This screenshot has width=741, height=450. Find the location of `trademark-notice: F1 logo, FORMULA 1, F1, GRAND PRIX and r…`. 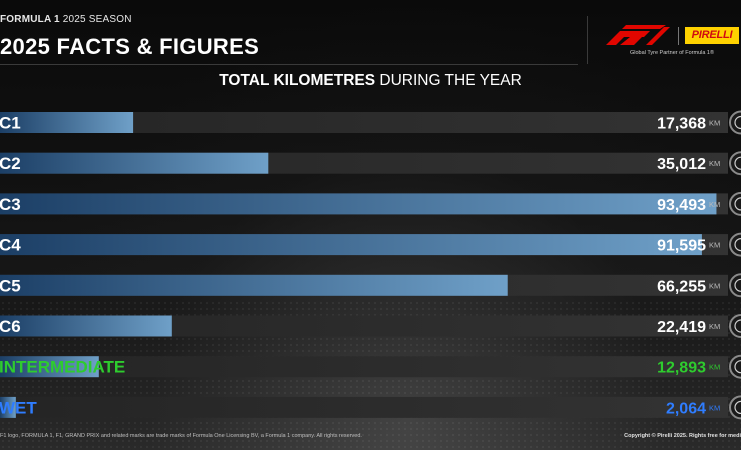

trademark-notice: F1 logo, FORMULA 1, F1, GRAND PRIX and r… is located at coordinates (181, 436).